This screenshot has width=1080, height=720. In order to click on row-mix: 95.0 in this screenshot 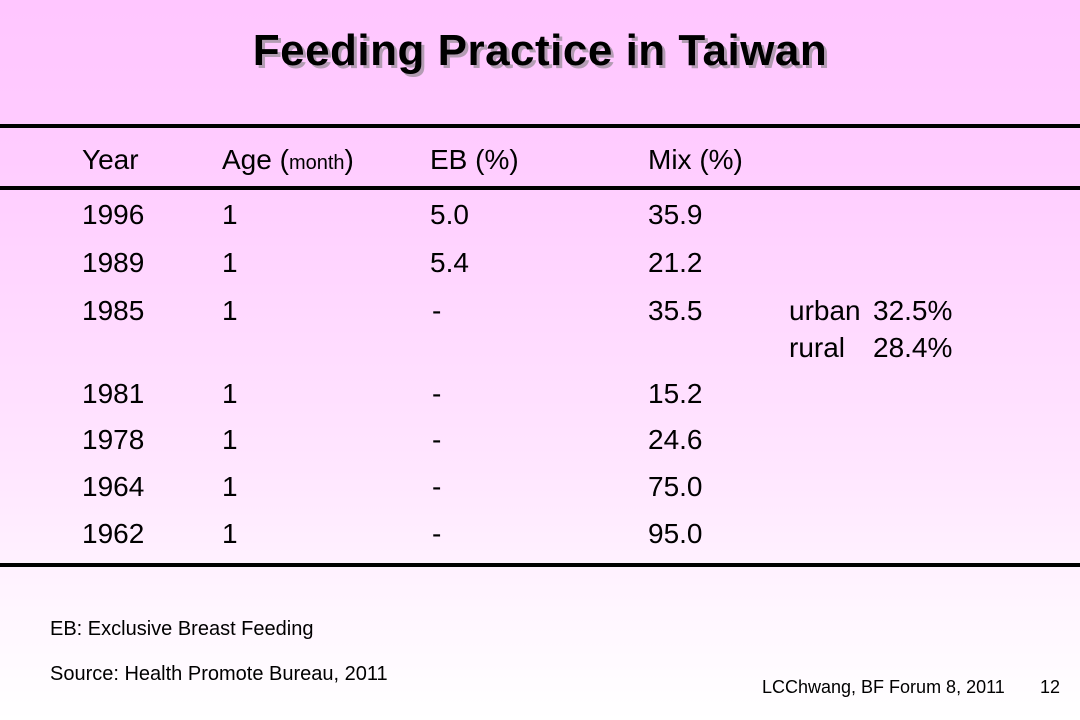, I will do `click(675, 533)`.